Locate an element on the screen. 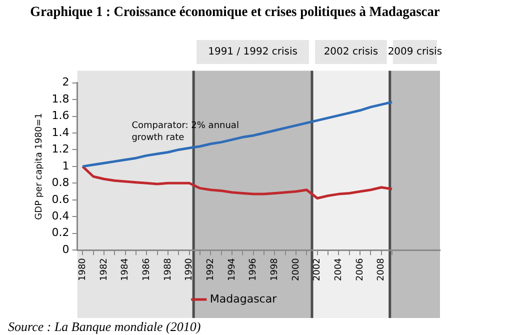  x-tick-label: 1988 is located at coordinates (168, 269).